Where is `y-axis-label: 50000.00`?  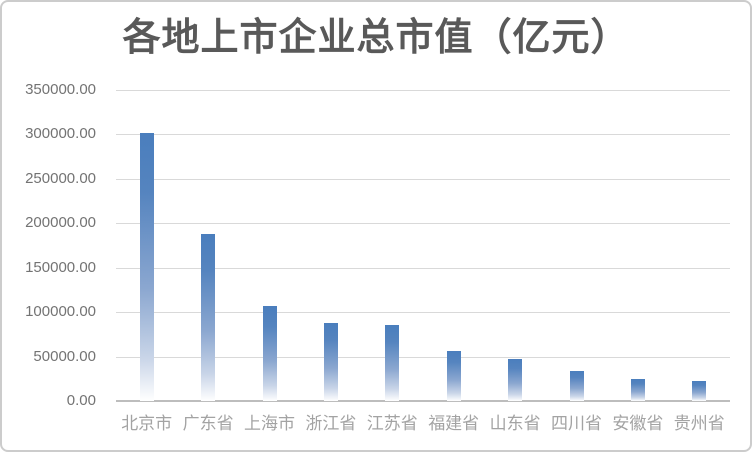
y-axis-label: 50000.00 is located at coordinates (64, 356).